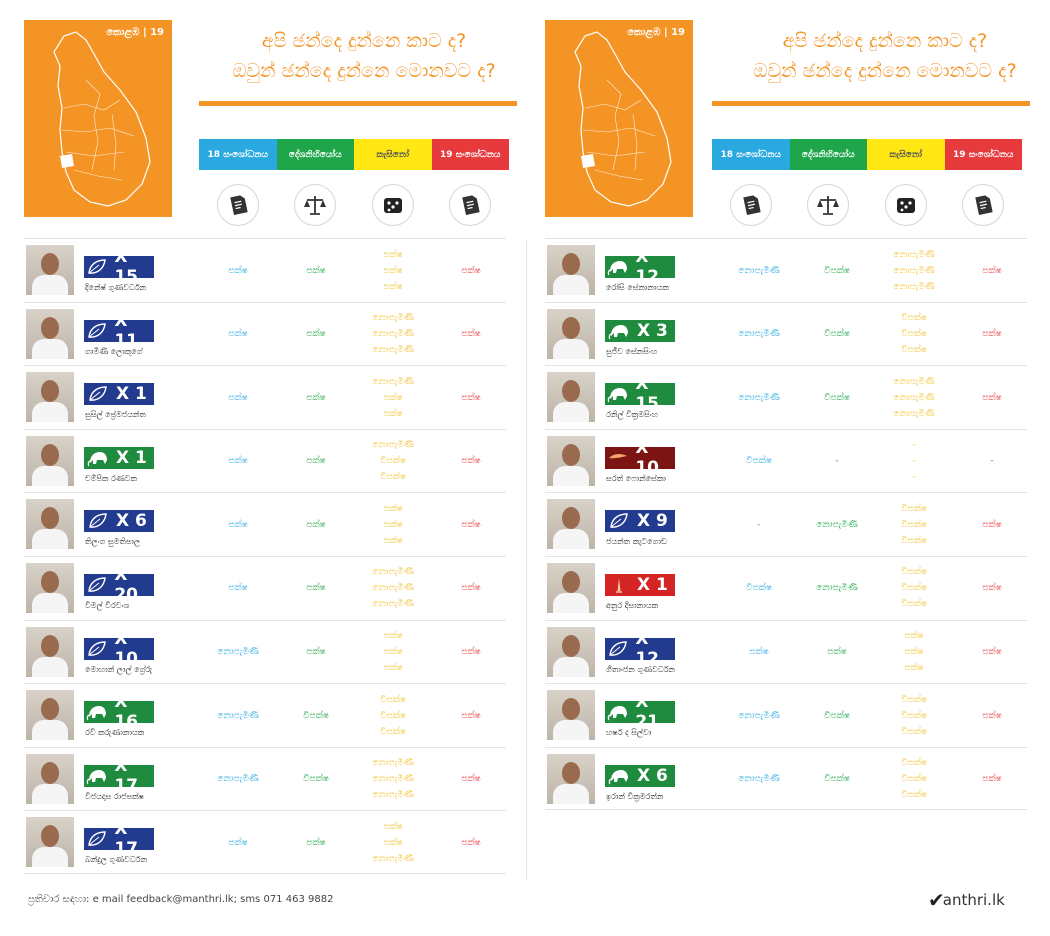 Image resolution: width=1050 pixels, height=936 pixels. What do you see at coordinates (126, 584) in the screenshot?
I see `preference-number: X 20` at bounding box center [126, 584].